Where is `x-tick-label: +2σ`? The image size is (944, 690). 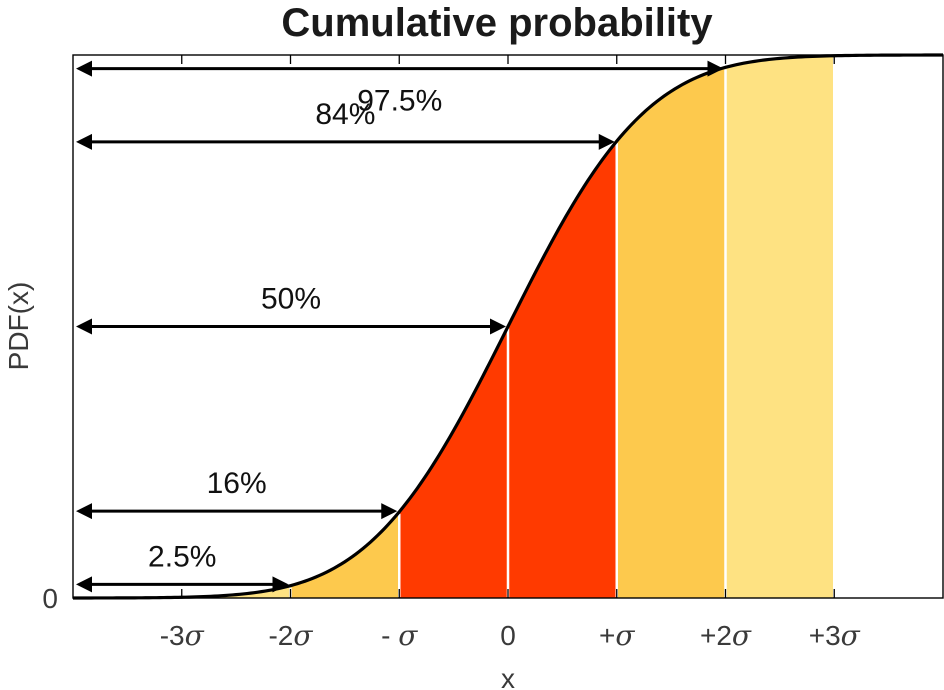
x-tick-label: +2σ is located at coordinates (726, 635).